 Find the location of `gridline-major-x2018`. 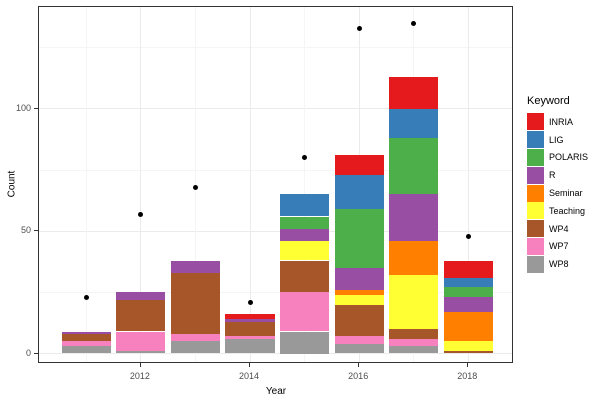

gridline-major-x2018 is located at coordinates (468, 184).